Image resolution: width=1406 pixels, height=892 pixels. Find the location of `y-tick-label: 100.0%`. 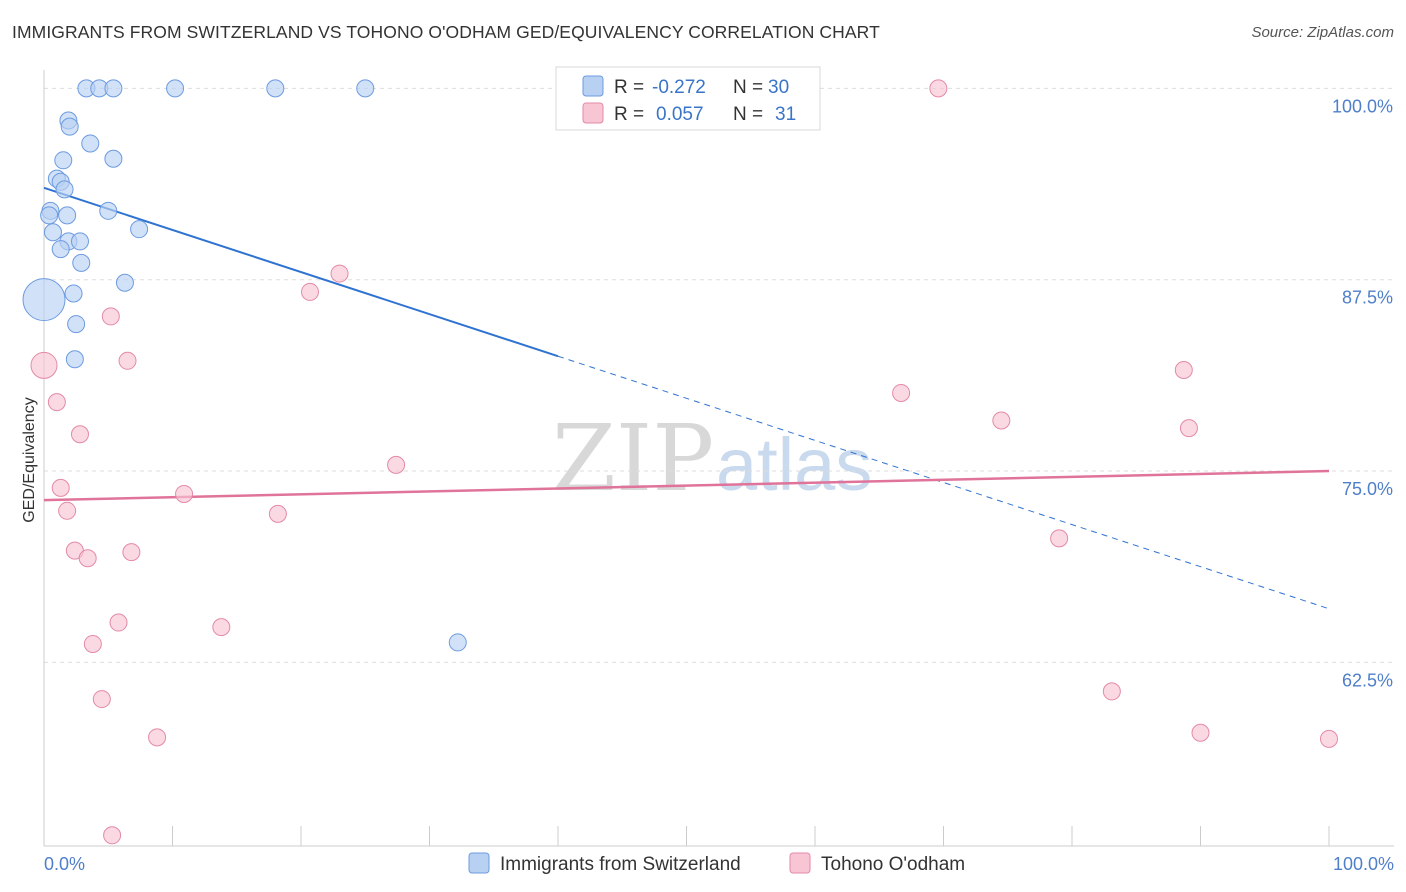

y-tick-label: 100.0% is located at coordinates (1362, 106).